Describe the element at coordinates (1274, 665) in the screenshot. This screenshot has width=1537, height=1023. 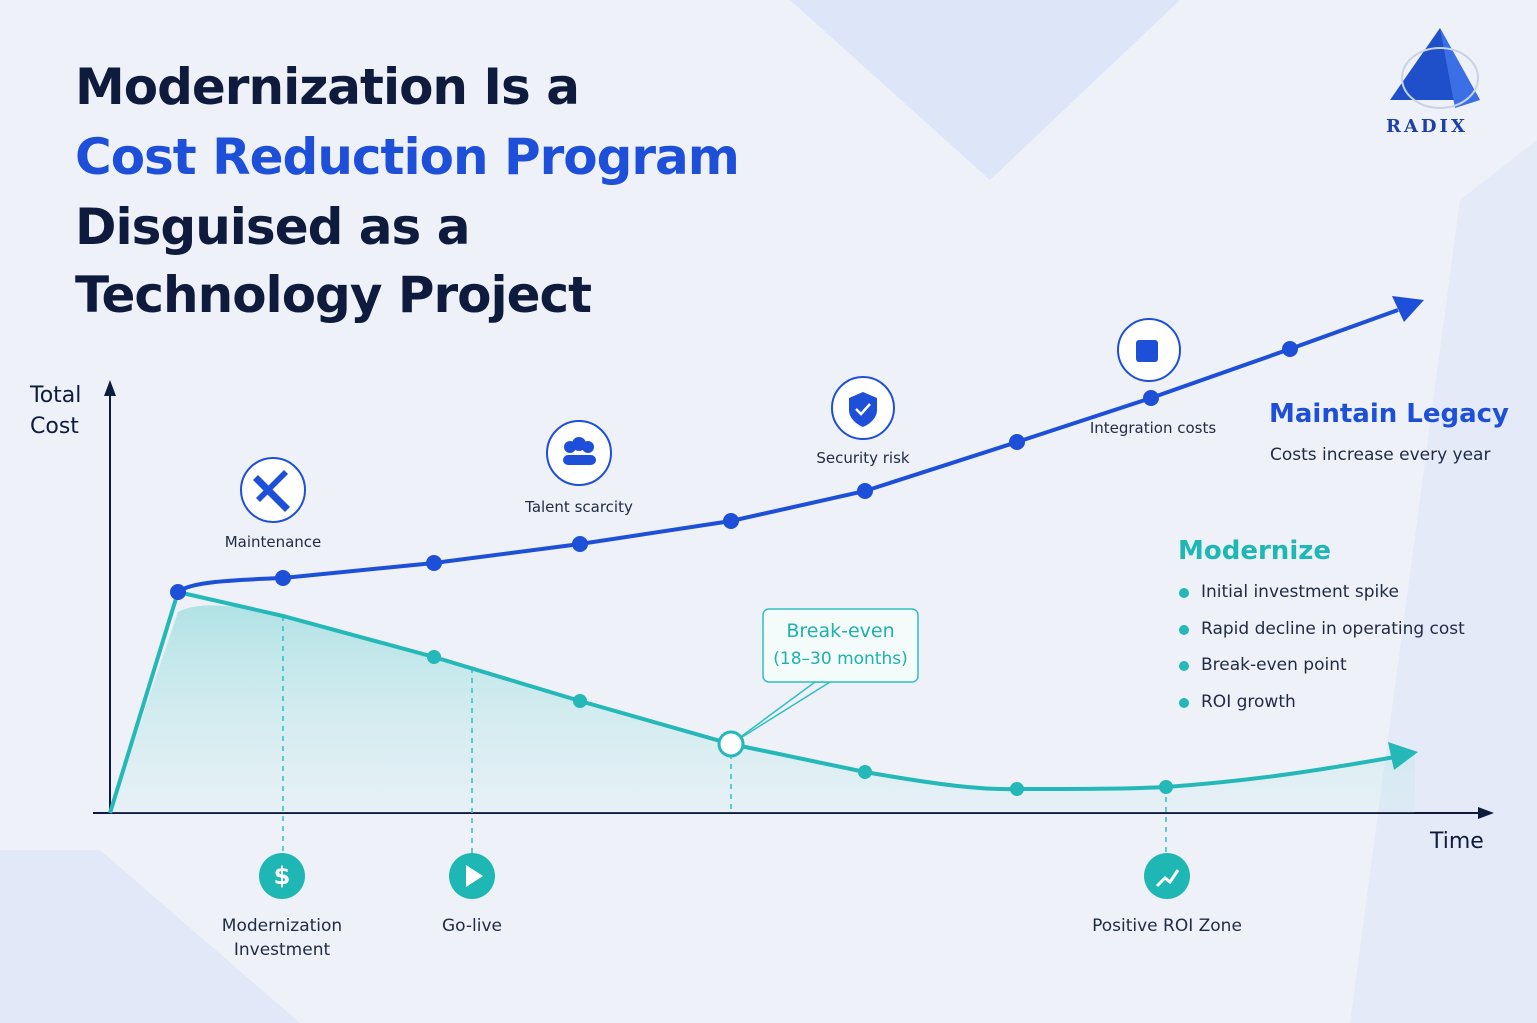
I see `legend-item: Break-even point` at that location.